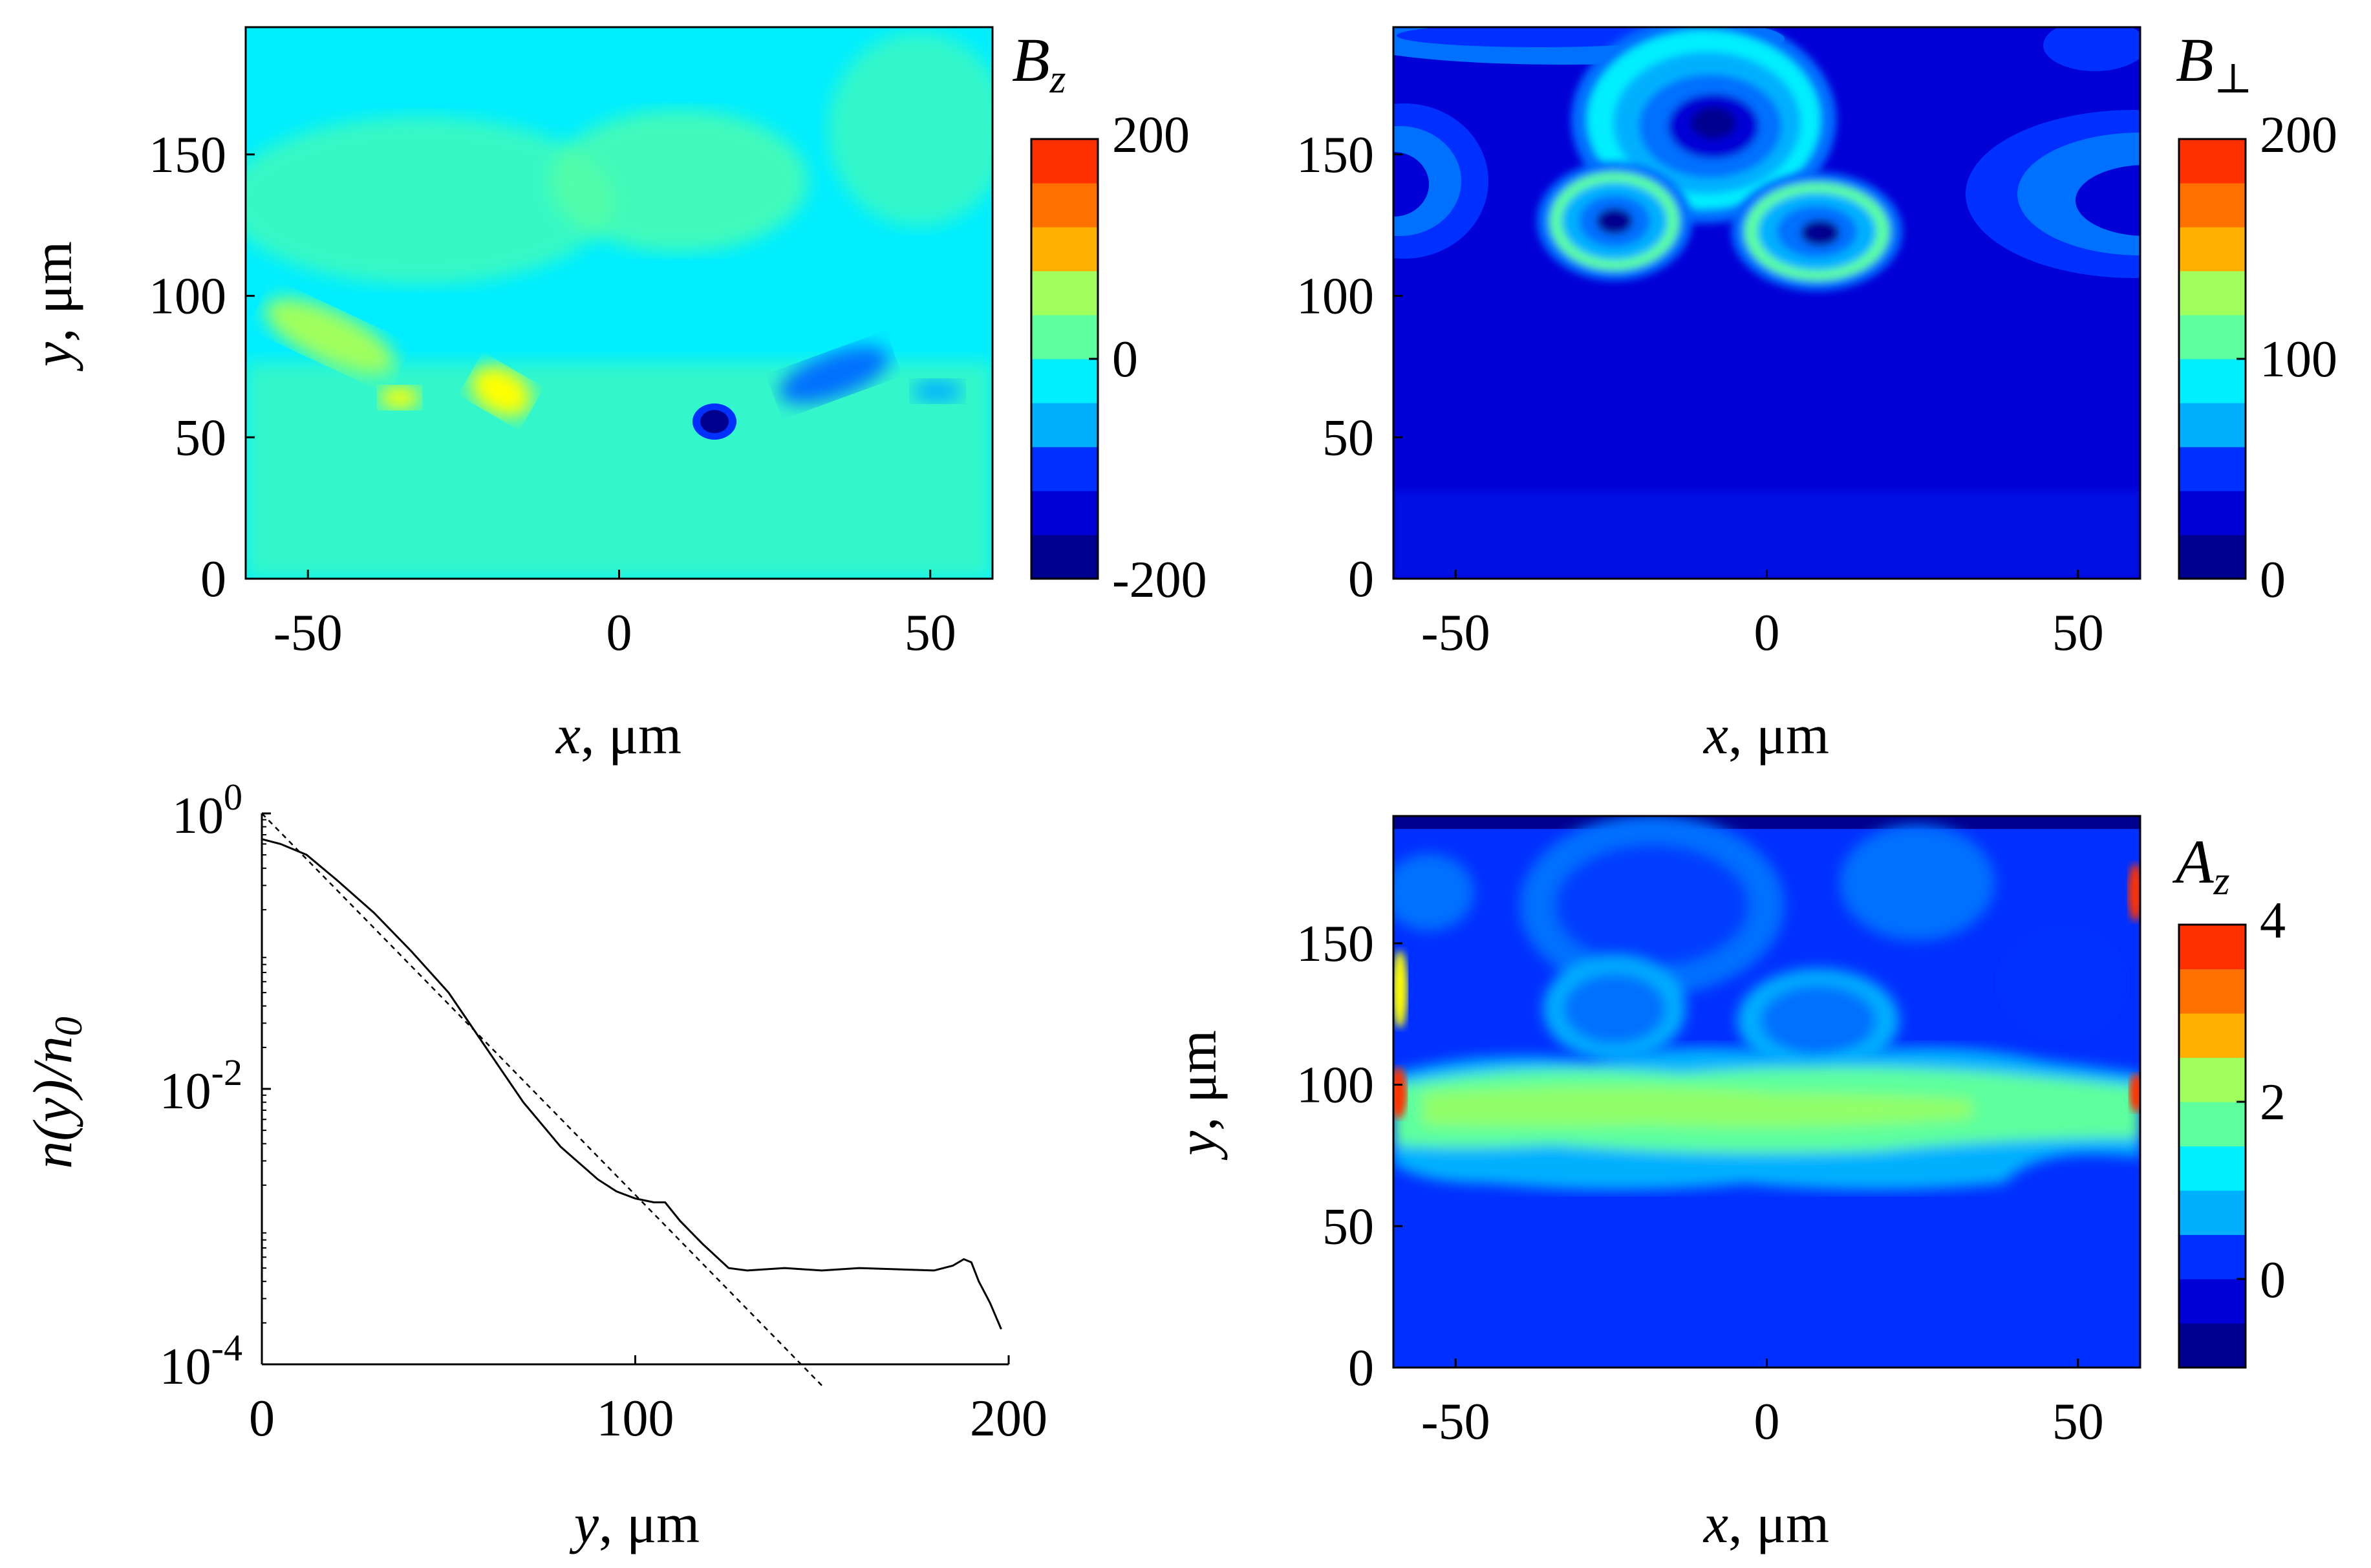  I want to click on bz-x-axis-label: x, μm, so click(618, 734).